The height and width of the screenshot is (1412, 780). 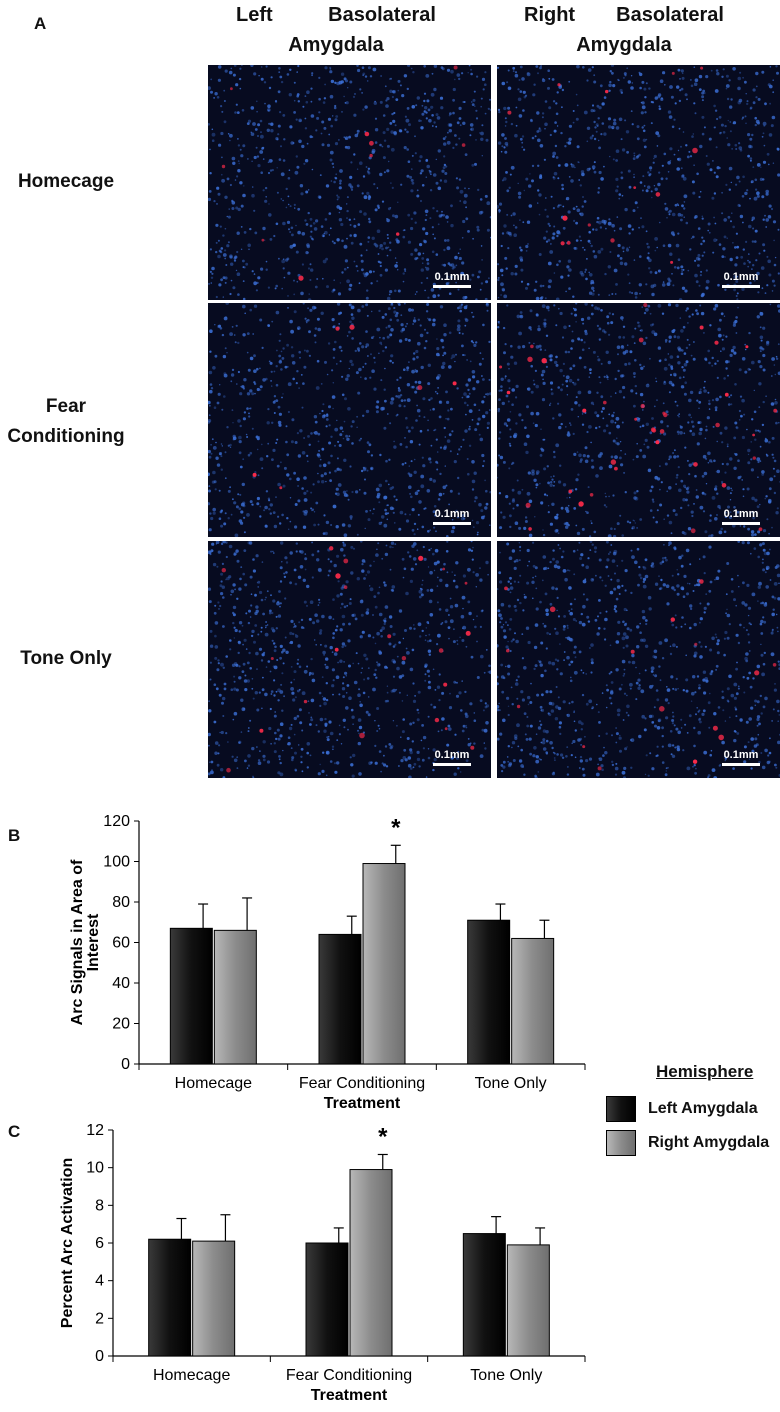 I want to click on y-axis-title: Arc Signals in Area ofInterest, so click(x=85, y=942).